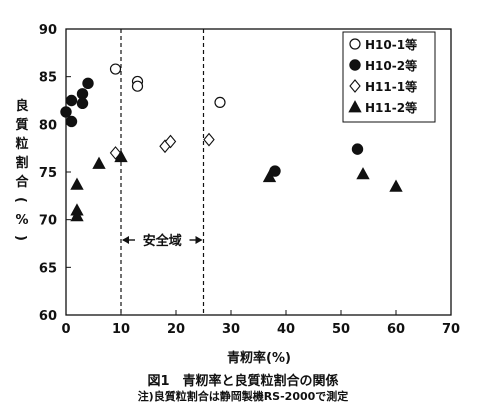 This screenshot has height=420, width=486. What do you see at coordinates (396, 329) in the screenshot?
I see `x-tick-label: 60` at bounding box center [396, 329].